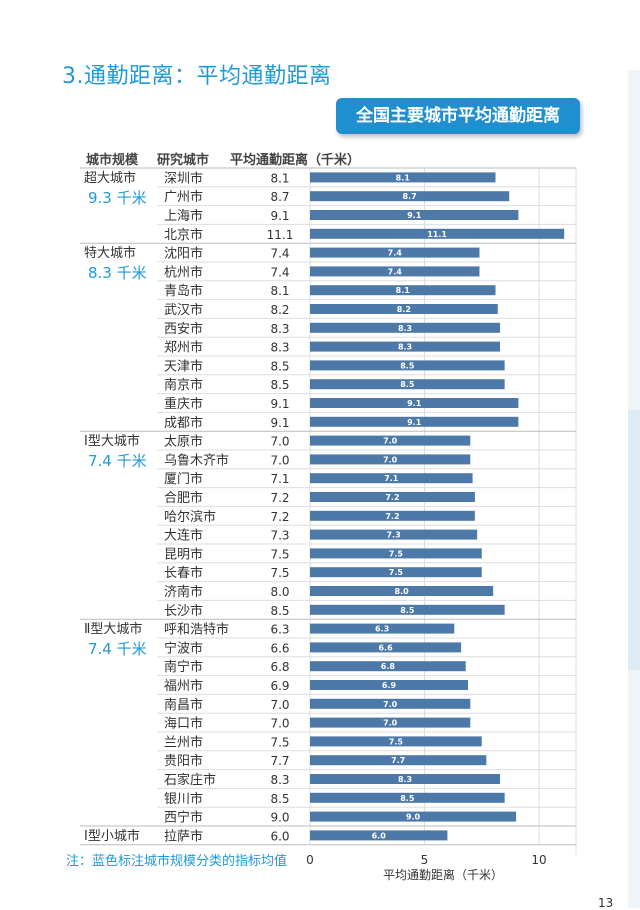 Image resolution: width=640 pixels, height=910 pixels. I want to click on column-header-city: 研究城市, so click(183, 160).